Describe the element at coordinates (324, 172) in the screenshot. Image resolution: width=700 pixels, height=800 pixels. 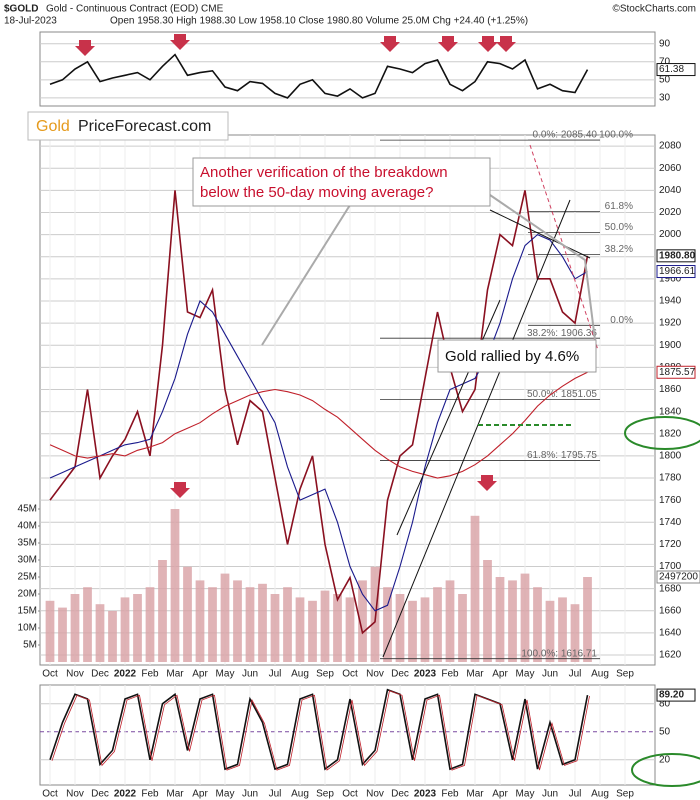
I see `callout-text: Another verification of the breakdown` at that location.